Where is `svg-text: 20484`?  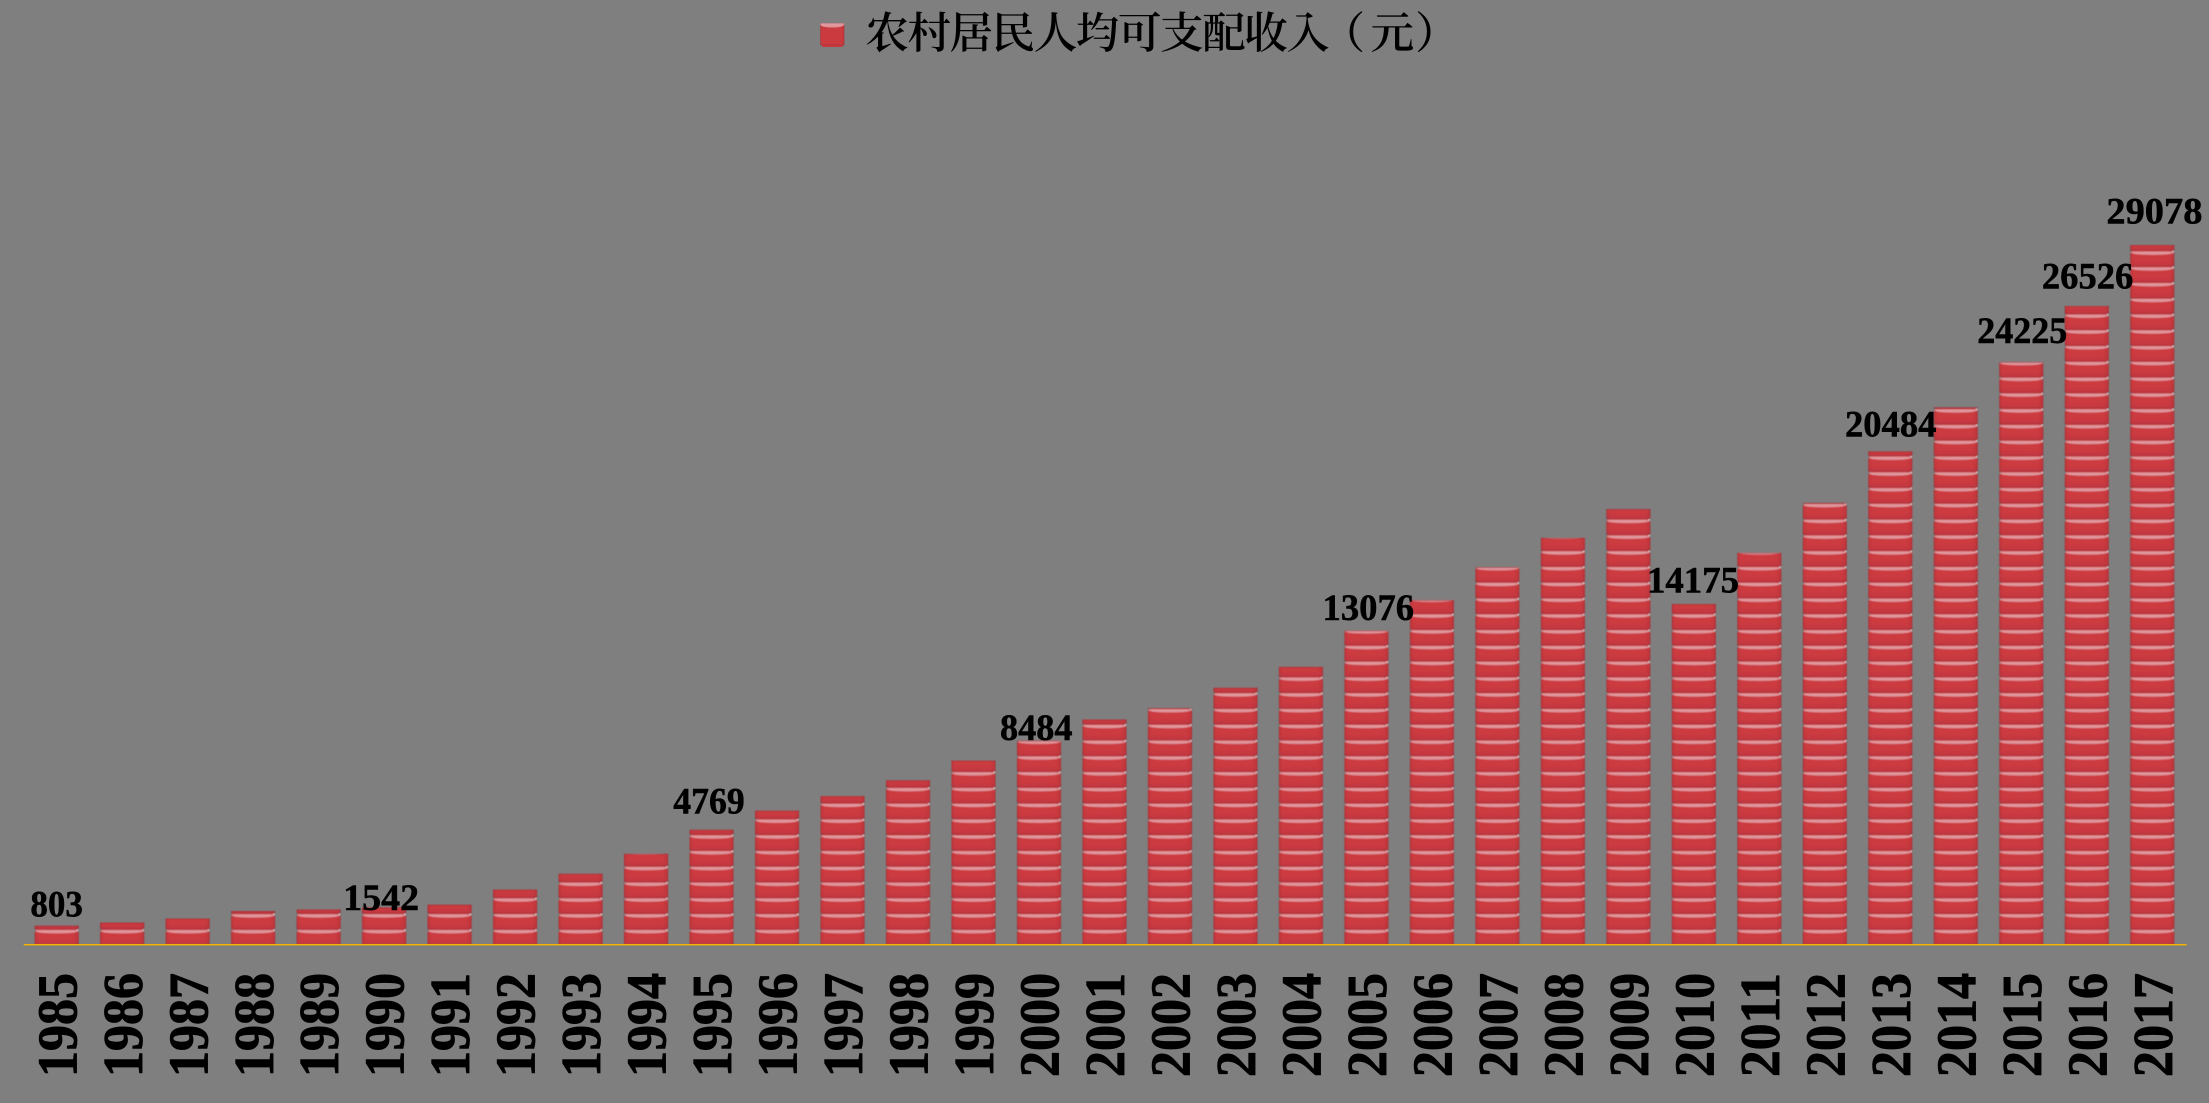 svg-text: 20484 is located at coordinates (1891, 425).